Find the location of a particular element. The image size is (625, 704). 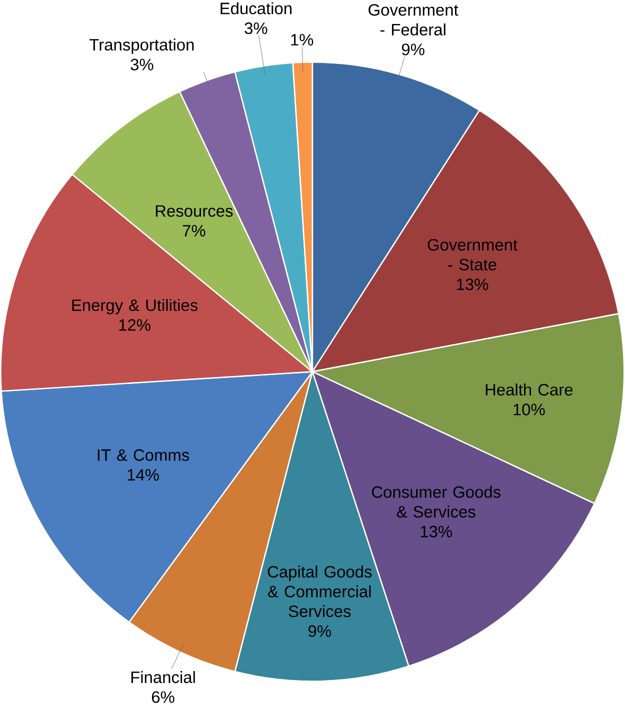

data-label: 6% is located at coordinates (163, 697).